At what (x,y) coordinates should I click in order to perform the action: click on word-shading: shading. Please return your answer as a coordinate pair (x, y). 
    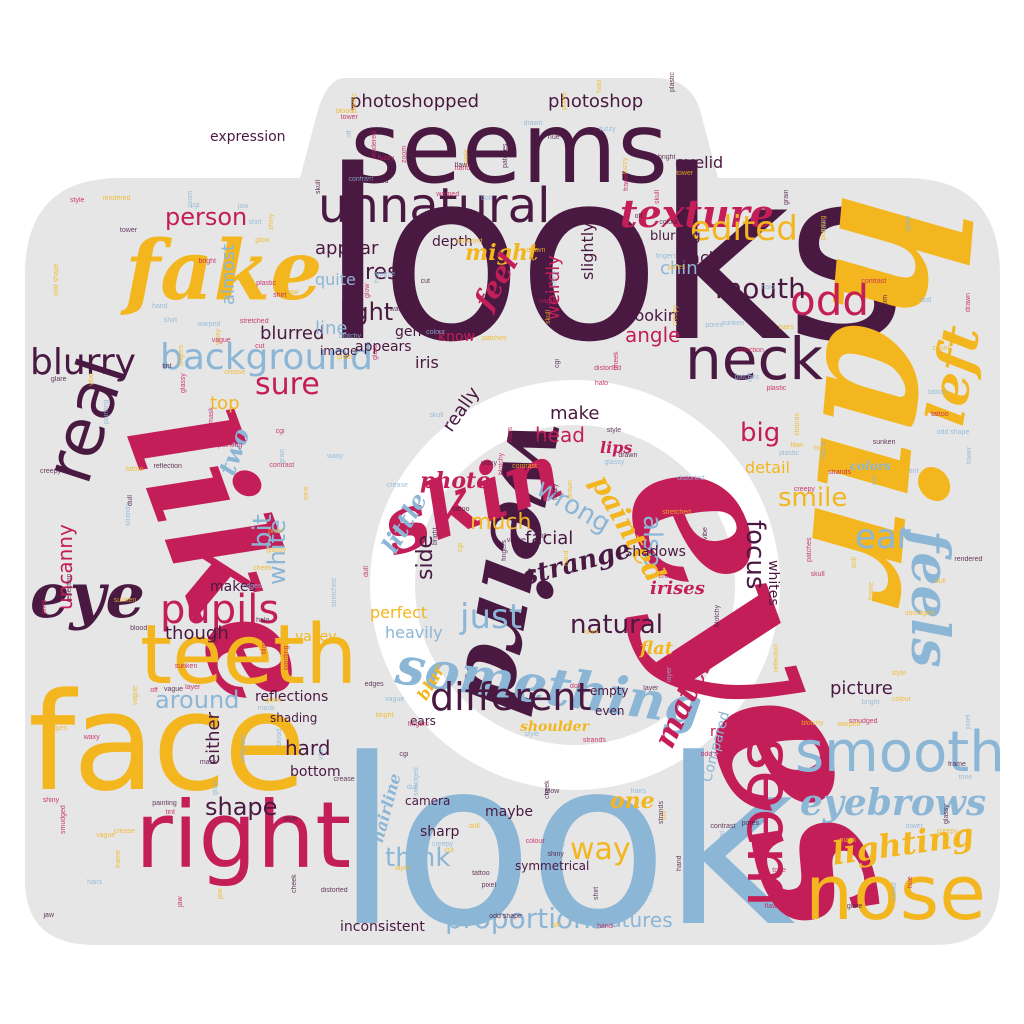
    Looking at the image, I should click on (294, 718).